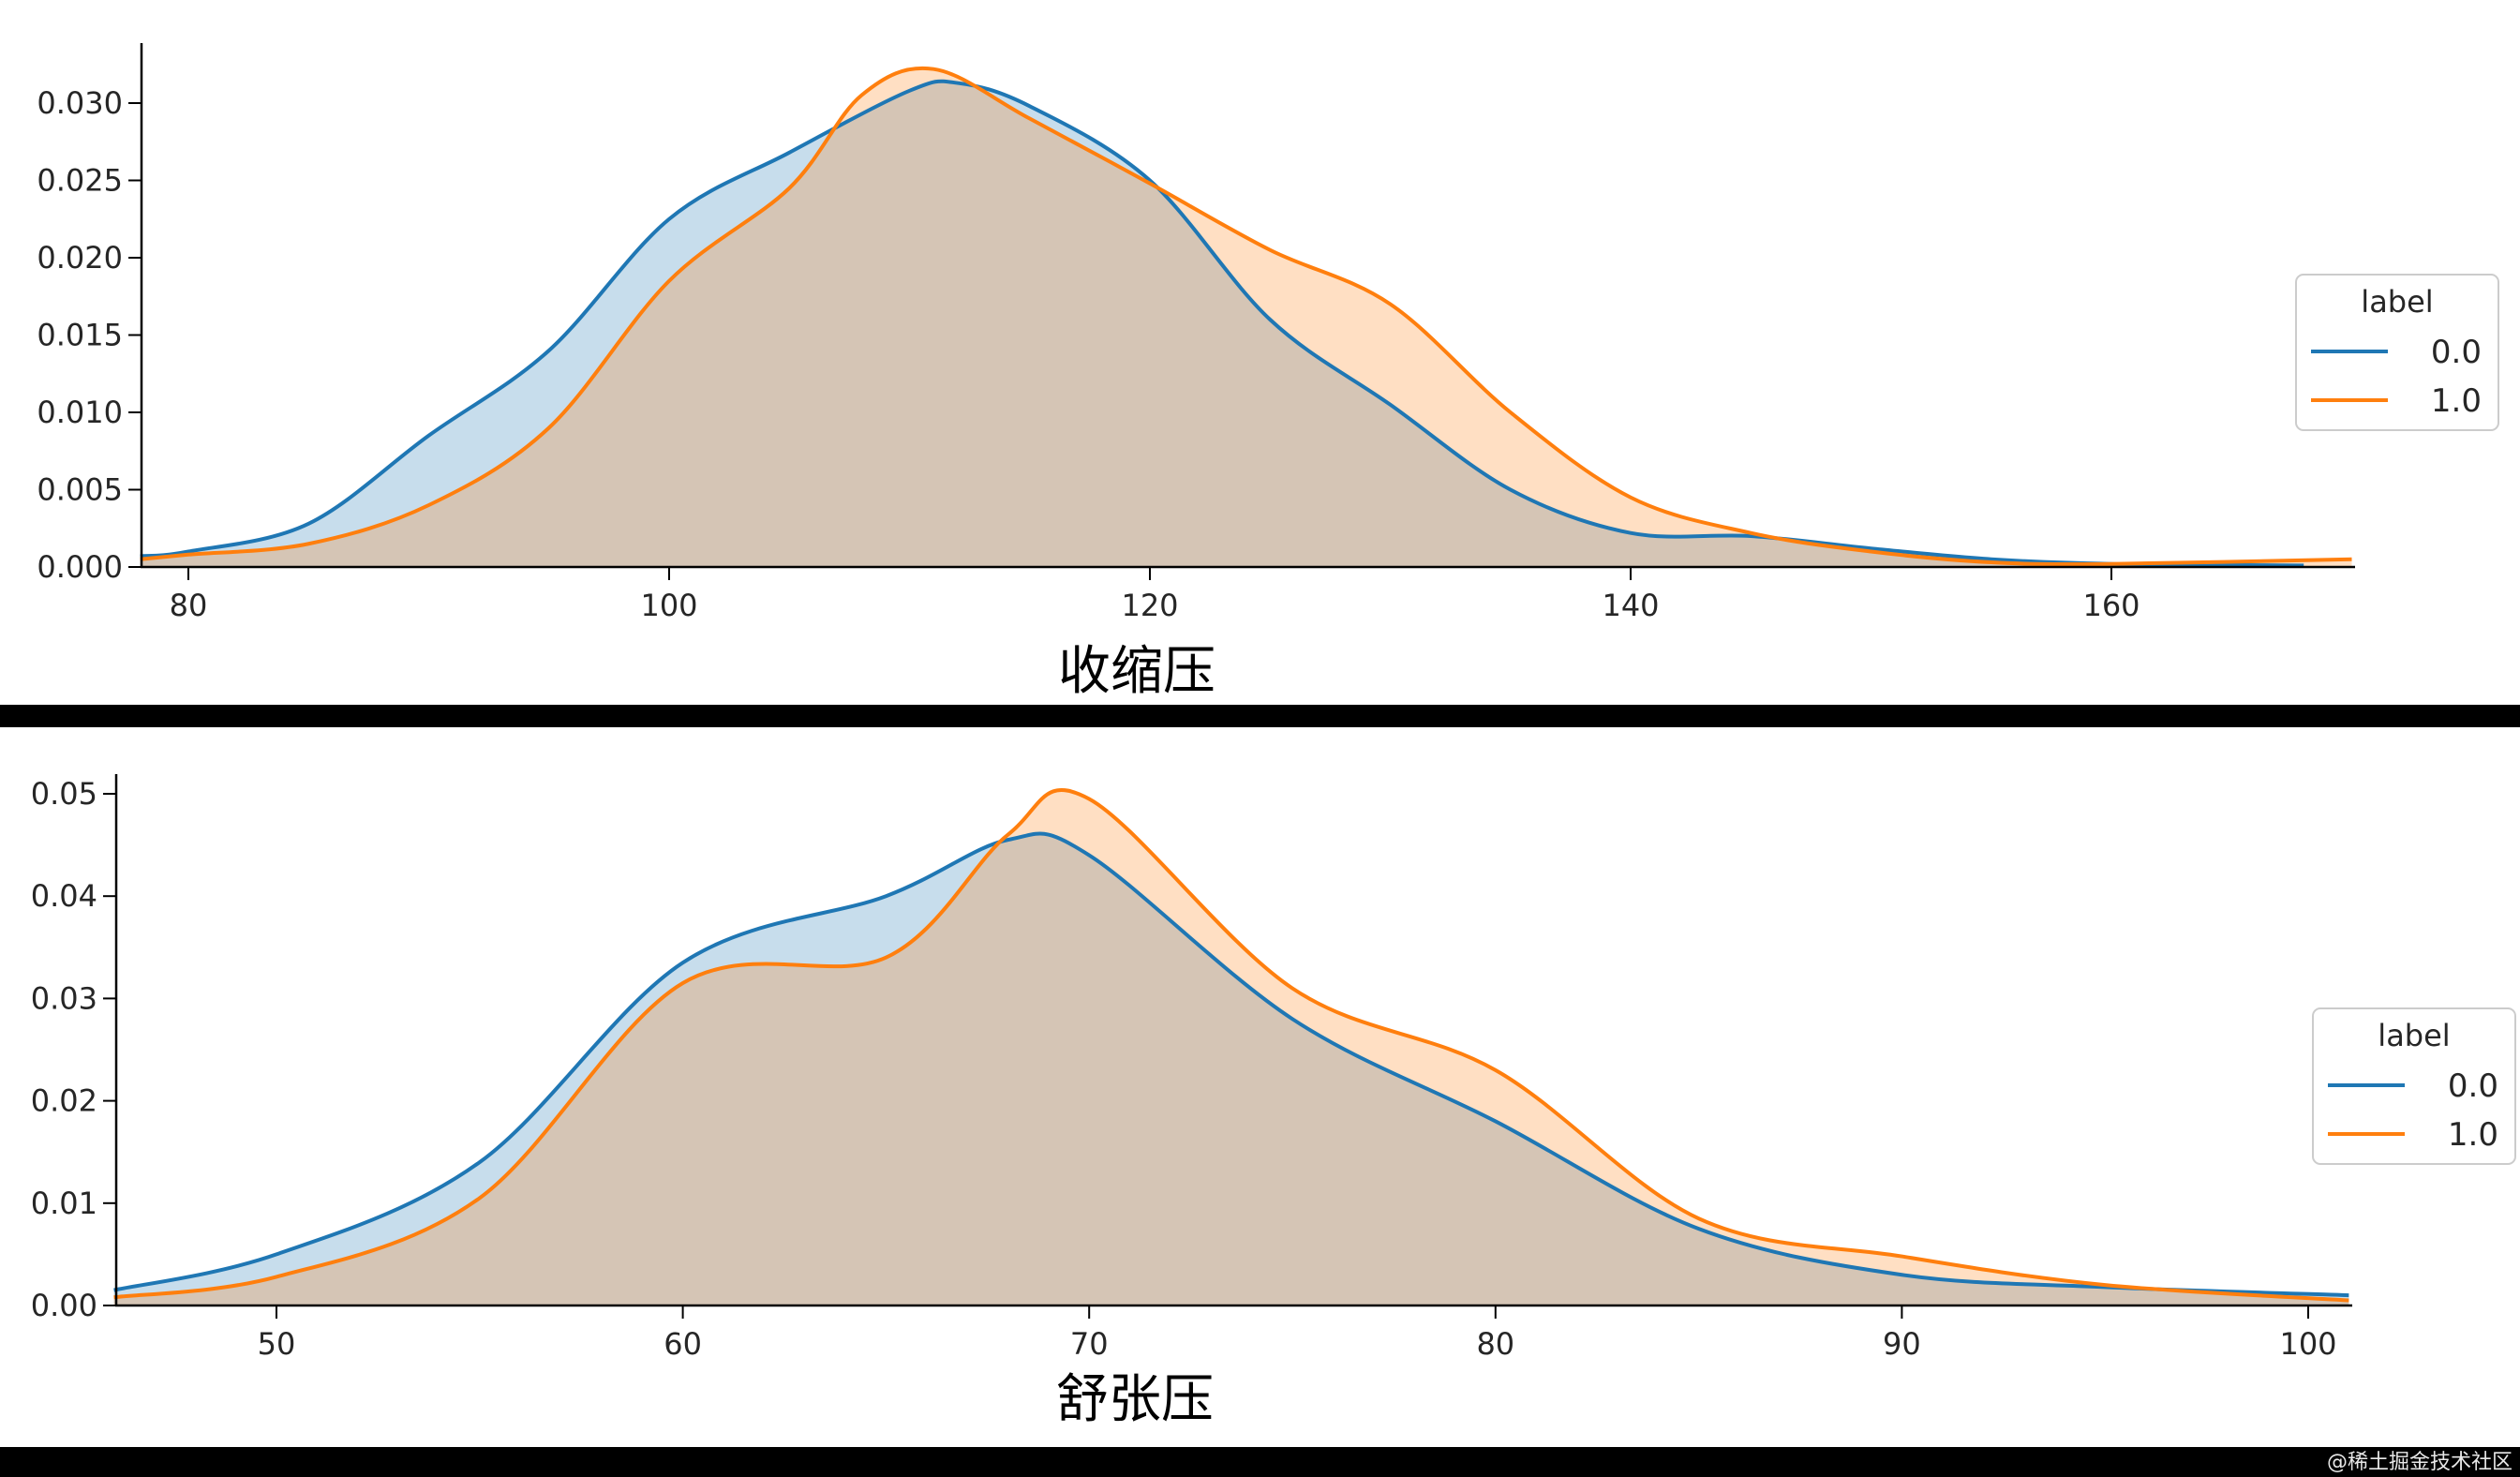 Image resolution: width=2520 pixels, height=1477 pixels. Describe the element at coordinates (277, 1344) in the screenshot. I see `x-tick-label: 50` at that location.